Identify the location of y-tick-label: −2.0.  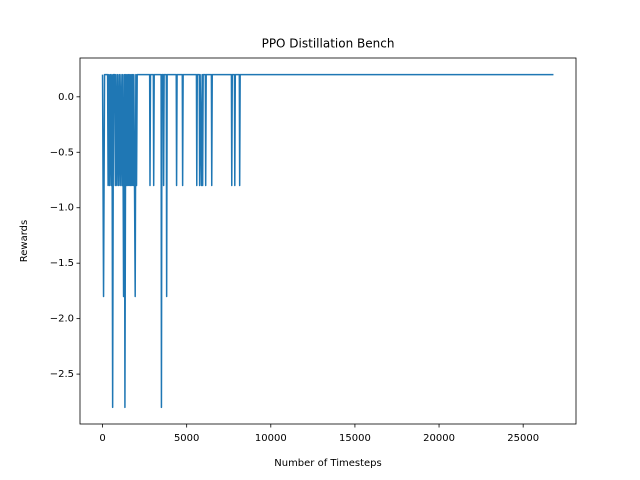
(62, 319).